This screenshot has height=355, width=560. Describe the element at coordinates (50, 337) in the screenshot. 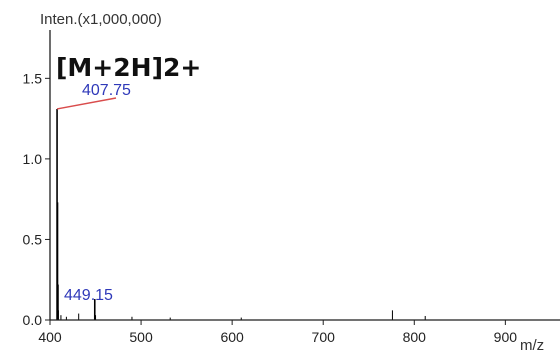

I see `x-tick-label: 400` at that location.